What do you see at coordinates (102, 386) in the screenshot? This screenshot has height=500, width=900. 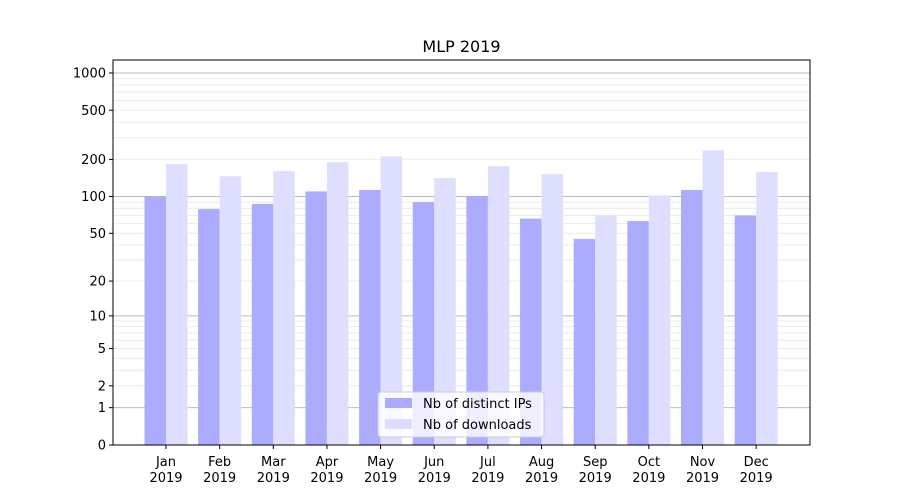 I see `y-tick-label: 2` at bounding box center [102, 386].